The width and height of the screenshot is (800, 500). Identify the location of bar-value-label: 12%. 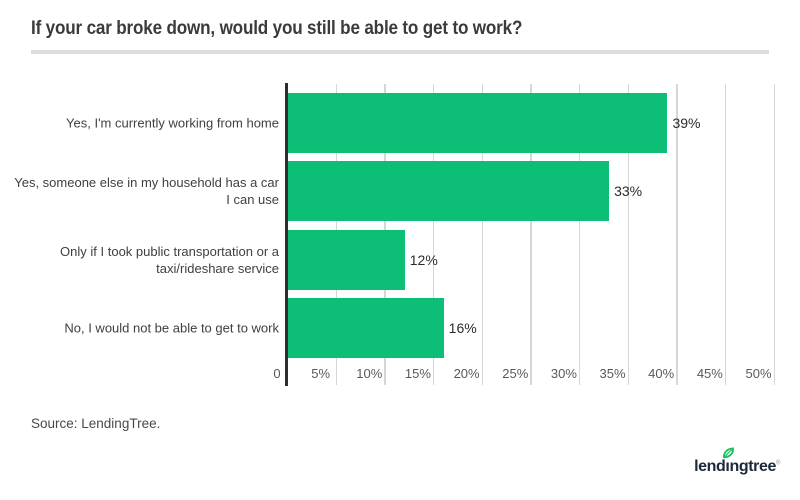
(423, 259).